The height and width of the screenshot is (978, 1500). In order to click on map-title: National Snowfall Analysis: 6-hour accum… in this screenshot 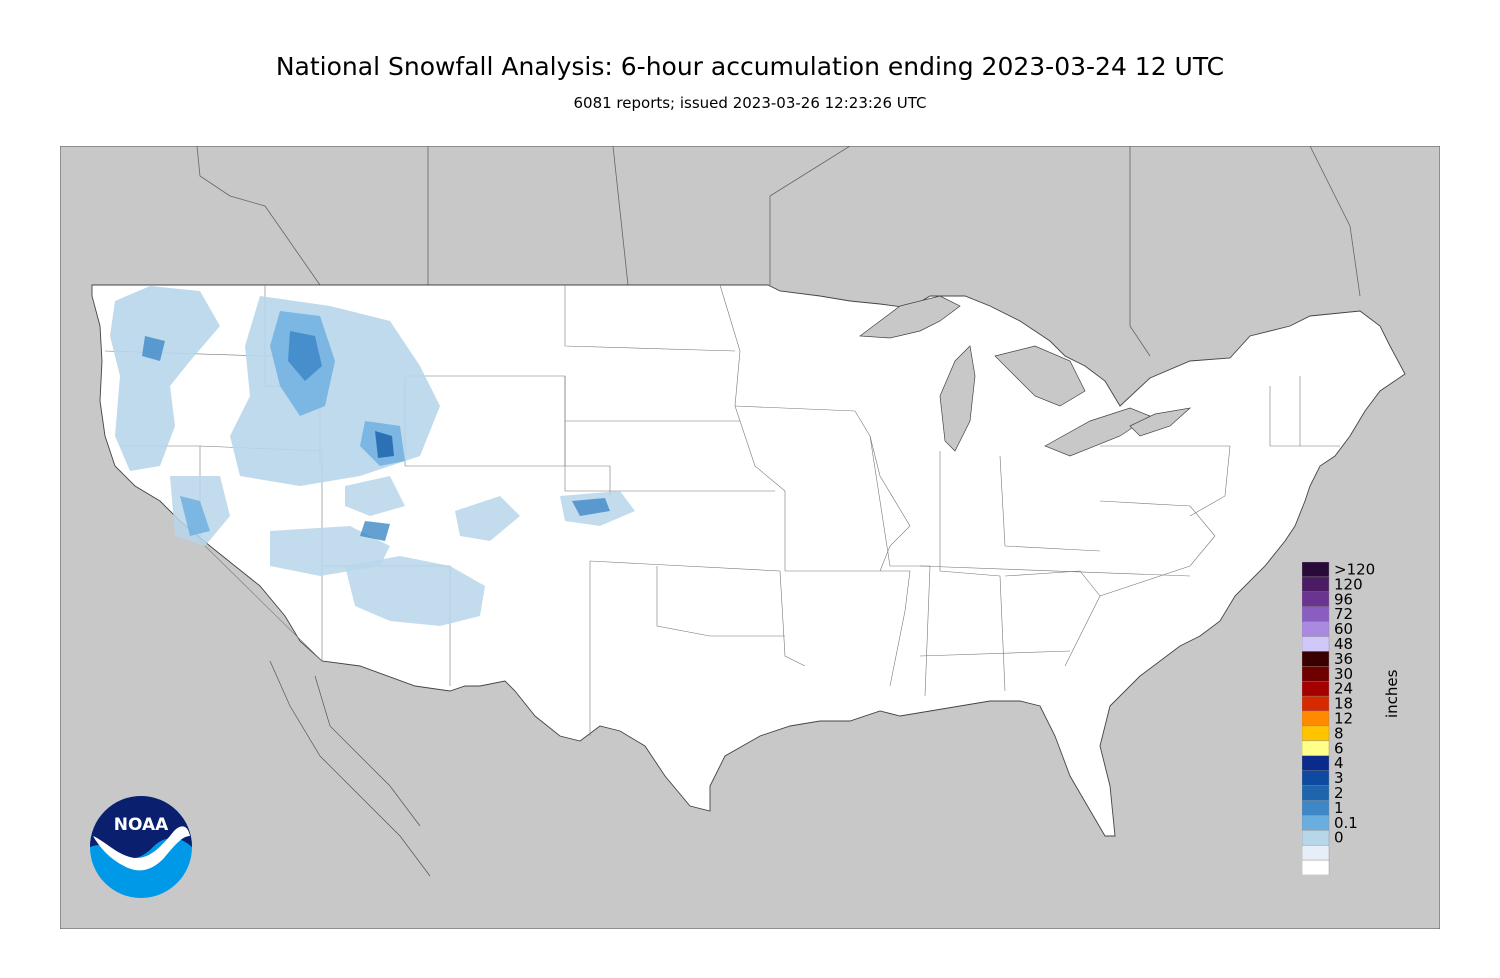, I will do `click(750, 66)`.